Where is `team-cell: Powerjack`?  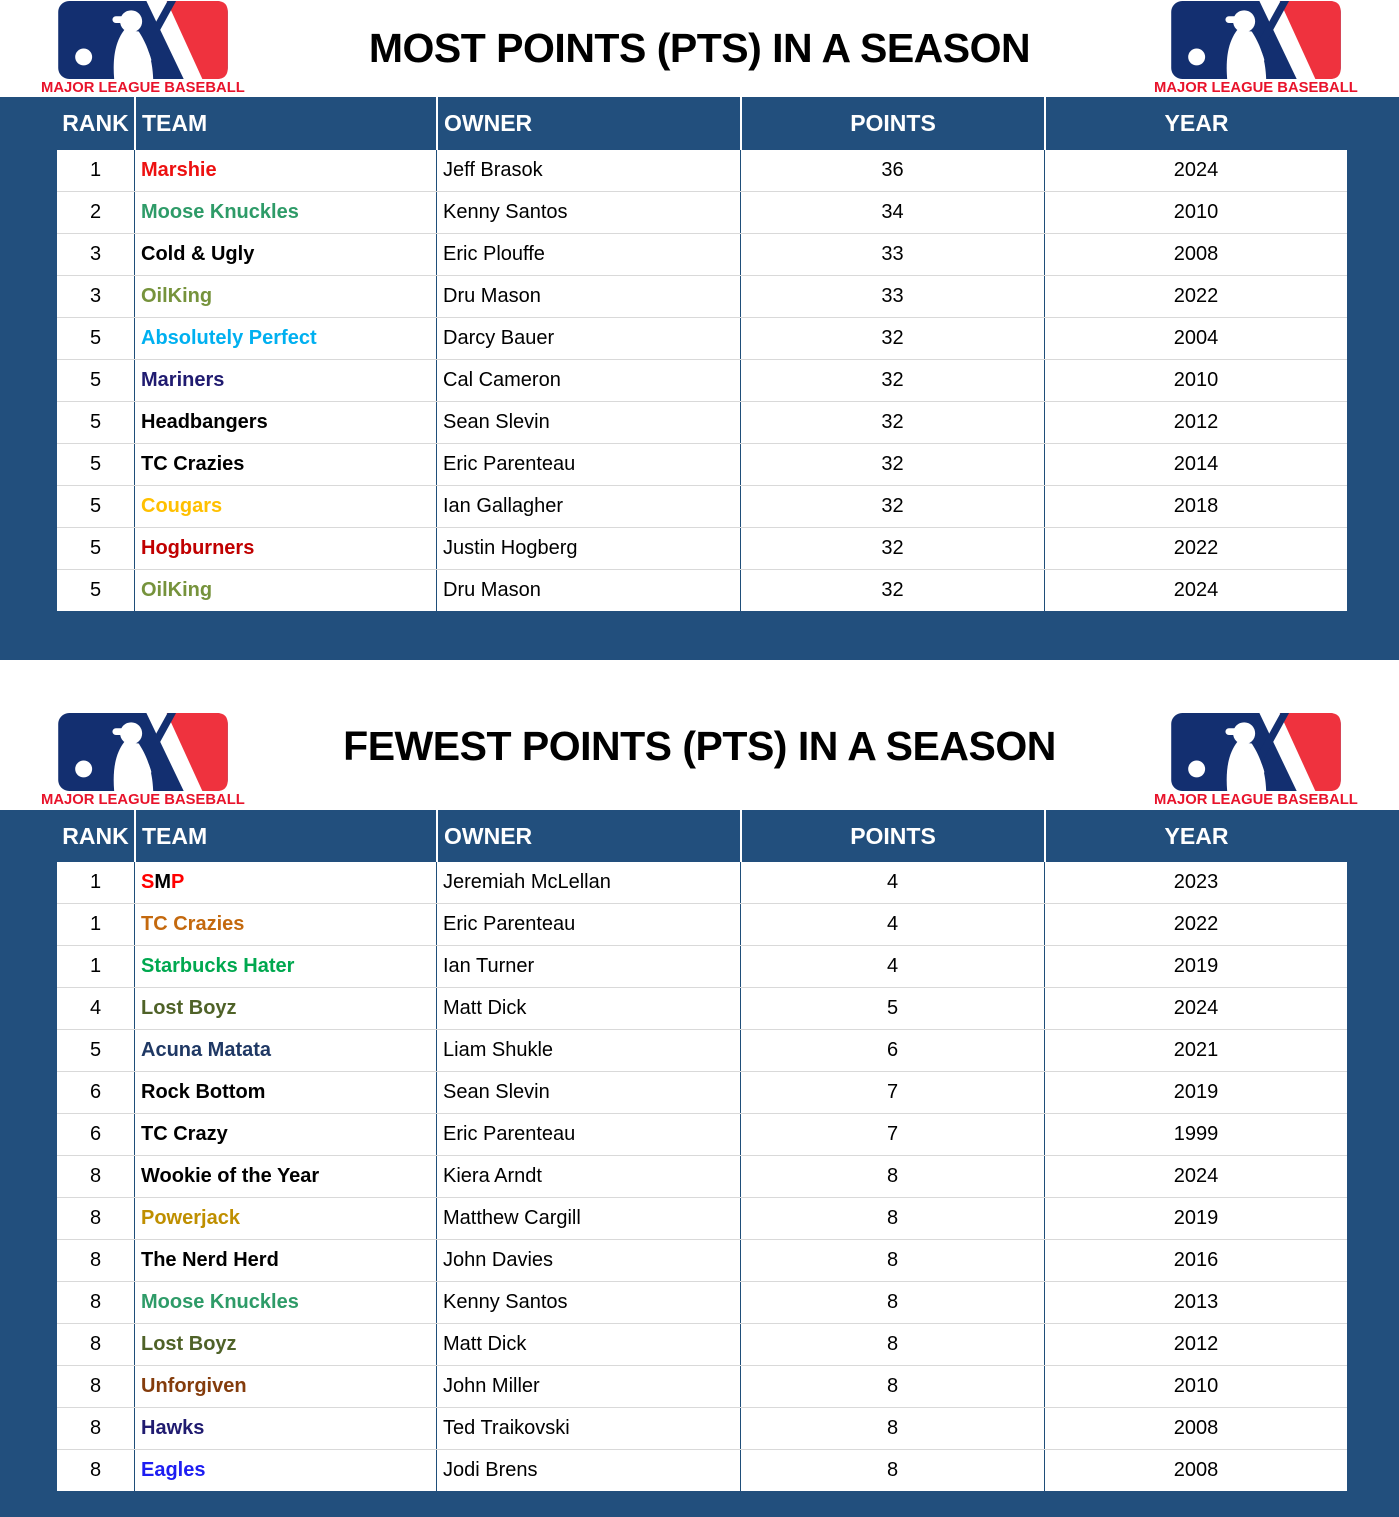
team-cell: Powerjack is located at coordinates (285, 1218).